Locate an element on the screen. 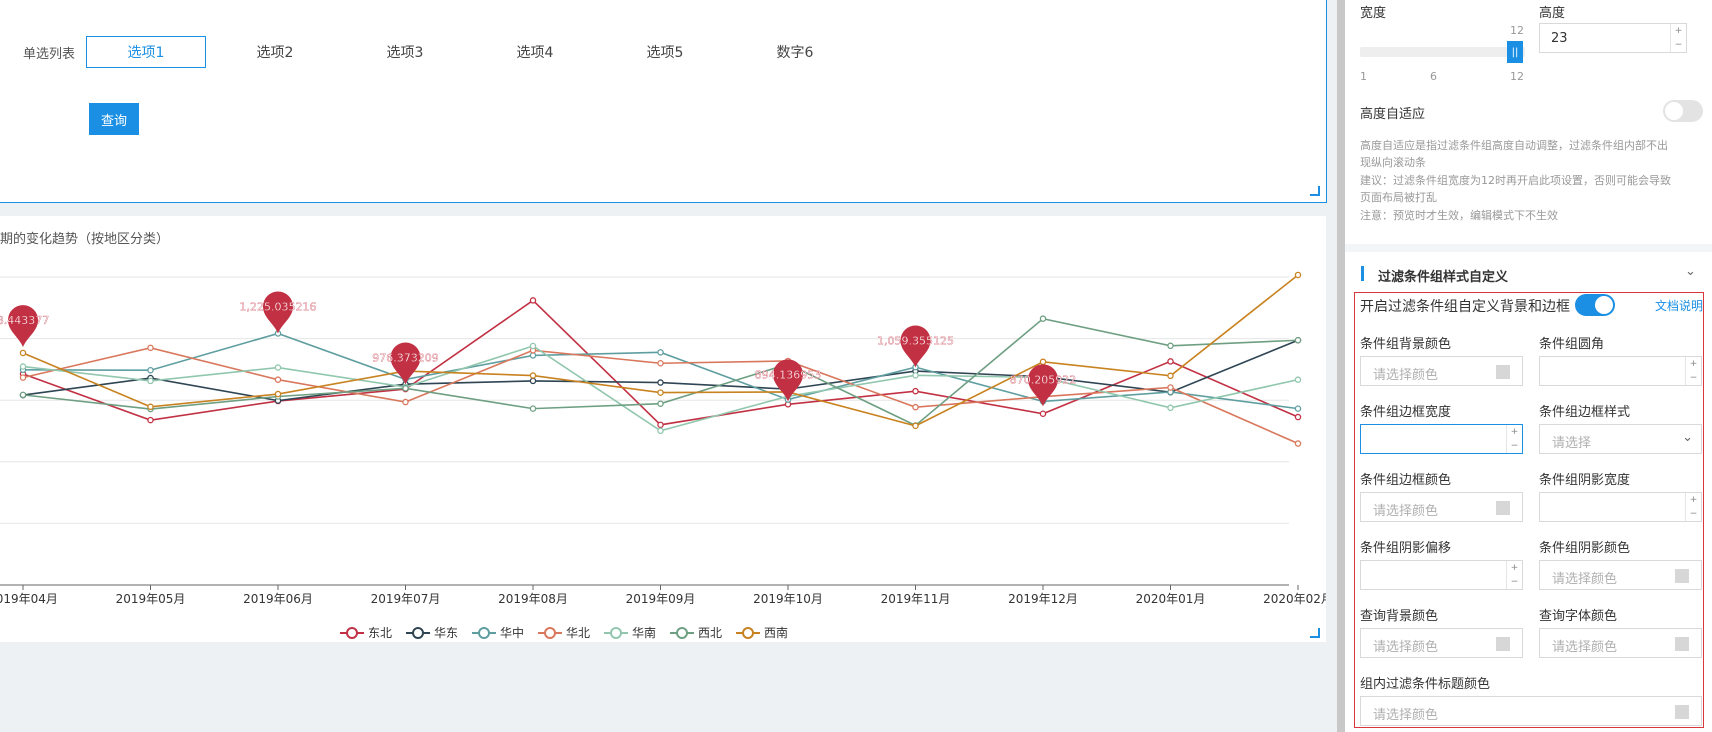 The image size is (1712, 732). x-tick-label: 2019年08月 is located at coordinates (533, 599).